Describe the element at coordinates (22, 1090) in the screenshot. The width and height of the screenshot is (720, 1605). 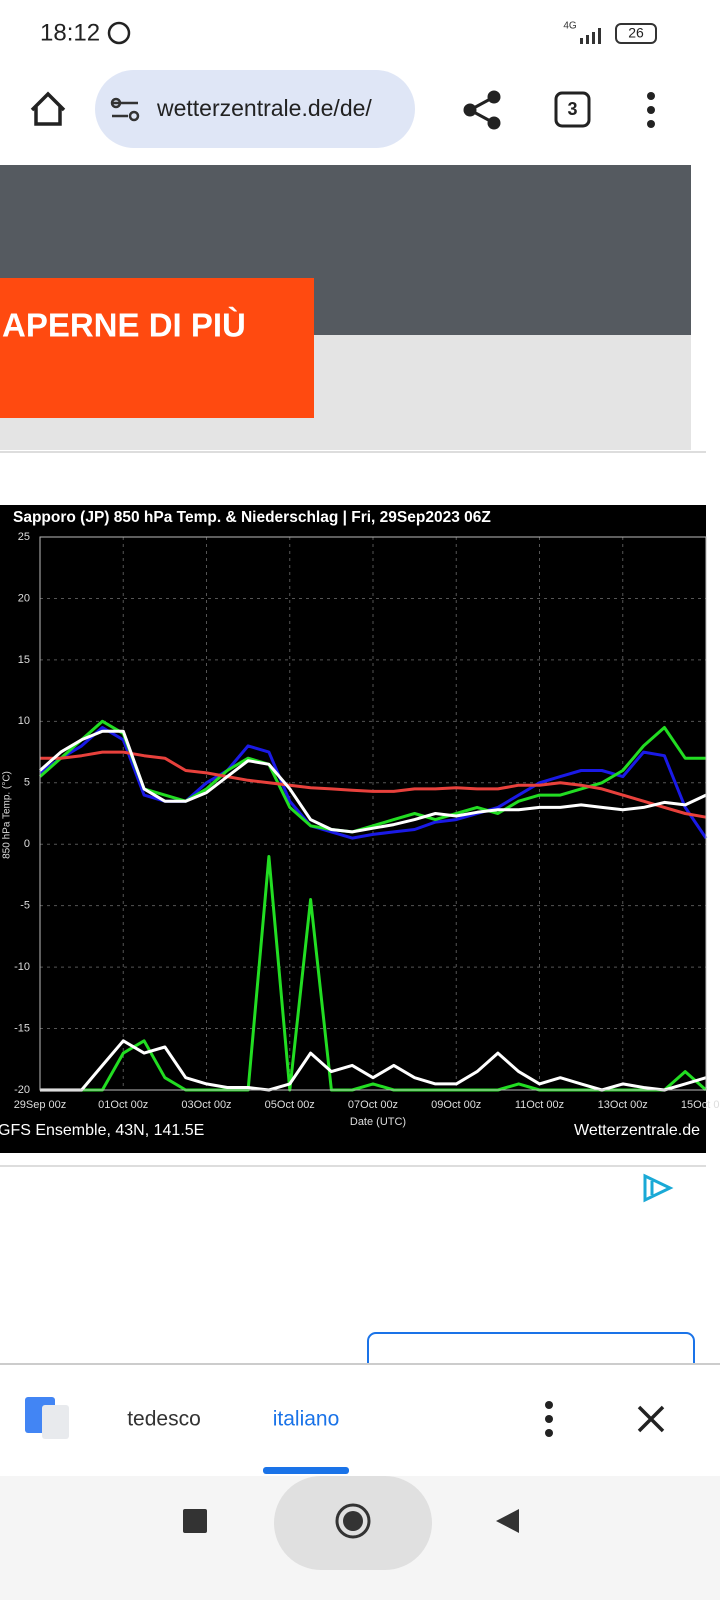
I see `y-tick-label: -20` at that location.